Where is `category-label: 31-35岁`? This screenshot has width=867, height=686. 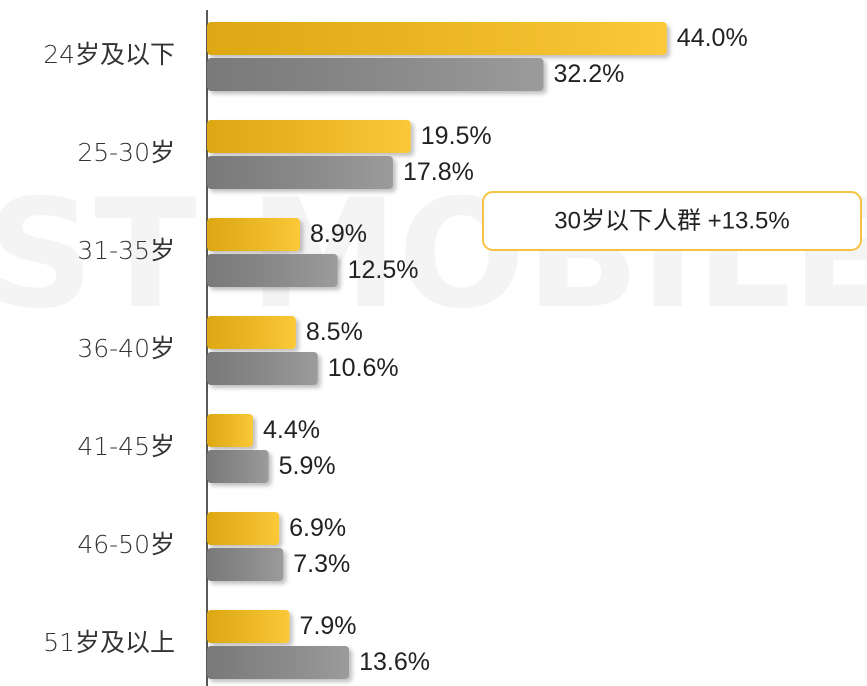
category-label: 31-35岁 is located at coordinates (126, 250).